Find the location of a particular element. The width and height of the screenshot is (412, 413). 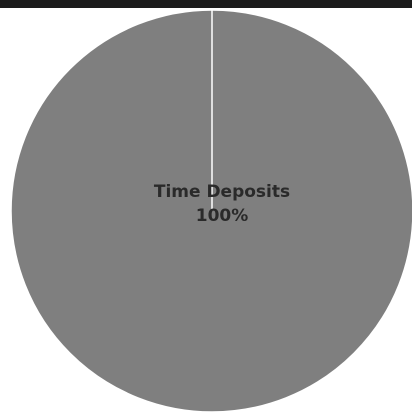

top-border-bar is located at coordinates (206, 4).